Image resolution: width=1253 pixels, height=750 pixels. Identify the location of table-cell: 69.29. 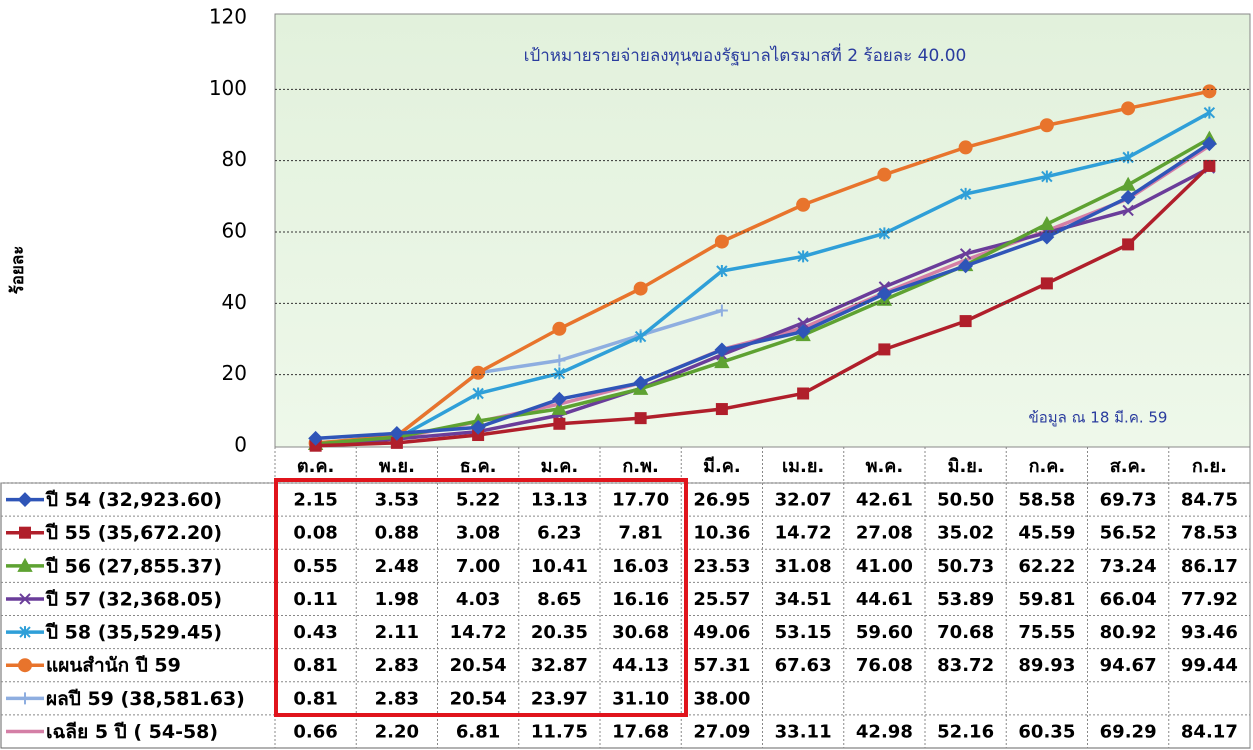
(1128, 731).